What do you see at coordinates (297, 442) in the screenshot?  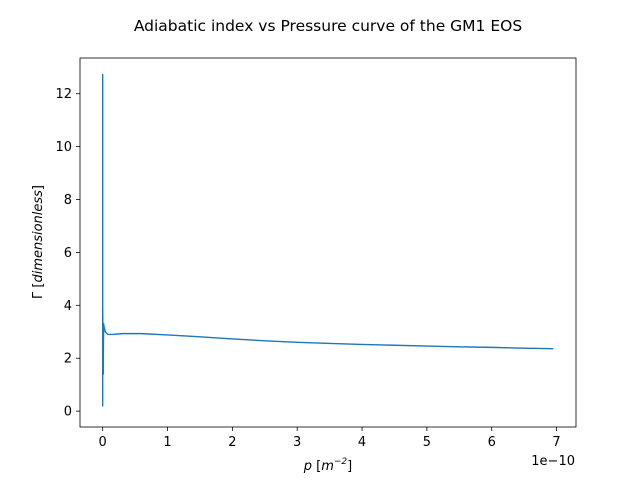 I see `x-tick-label: 3` at bounding box center [297, 442].